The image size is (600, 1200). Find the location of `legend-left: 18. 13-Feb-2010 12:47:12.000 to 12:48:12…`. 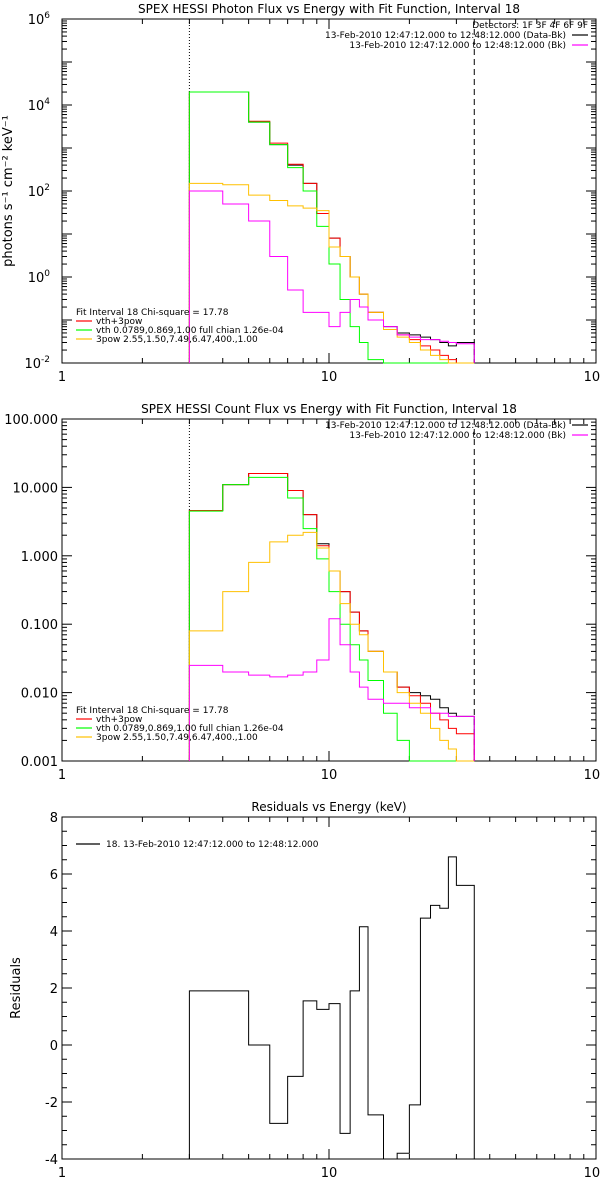

legend-left: 18. 13-Feb-2010 12:47:12.000 to 12:48:12… is located at coordinates (197, 845).